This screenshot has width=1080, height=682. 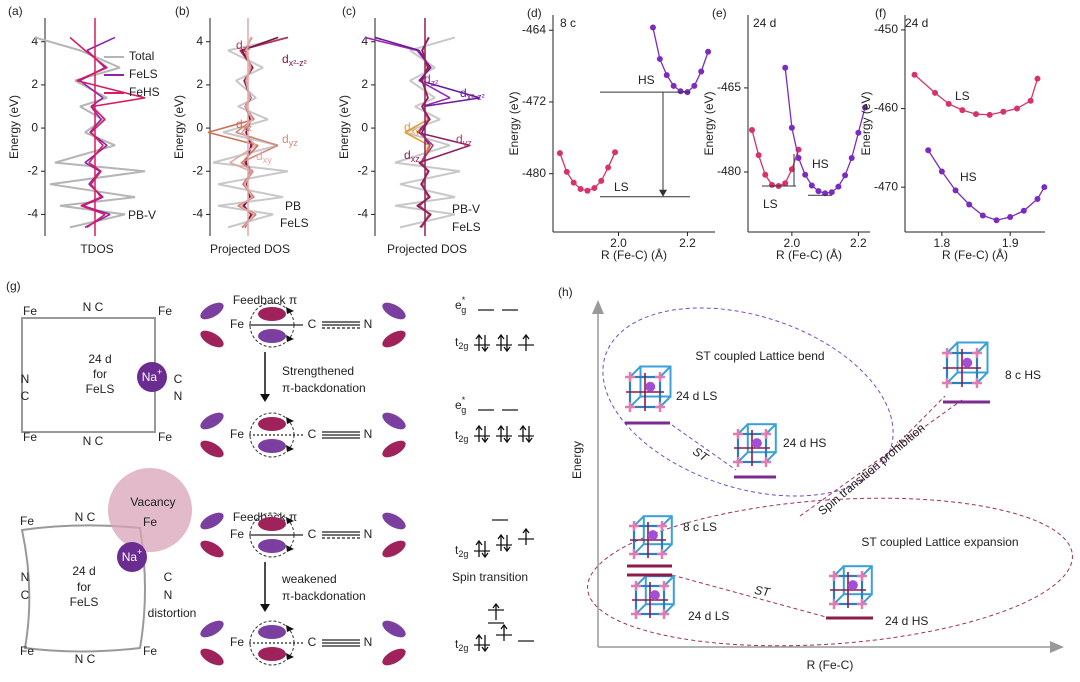 What do you see at coordinates (324, 388) in the screenshot?
I see `diagram-label: π-backdonation` at bounding box center [324, 388].